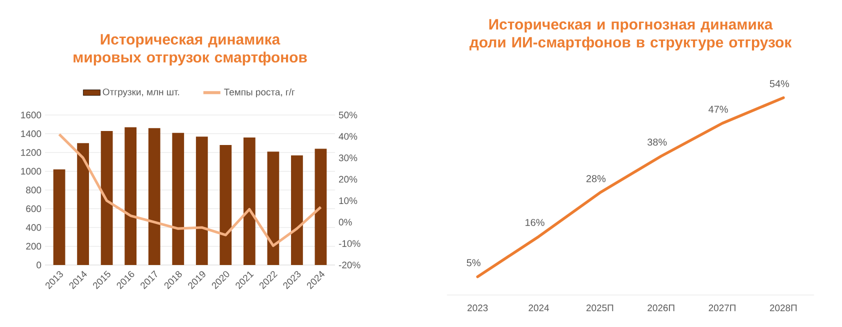  I want to click on y2-tick-label: -10%, so click(349, 243).